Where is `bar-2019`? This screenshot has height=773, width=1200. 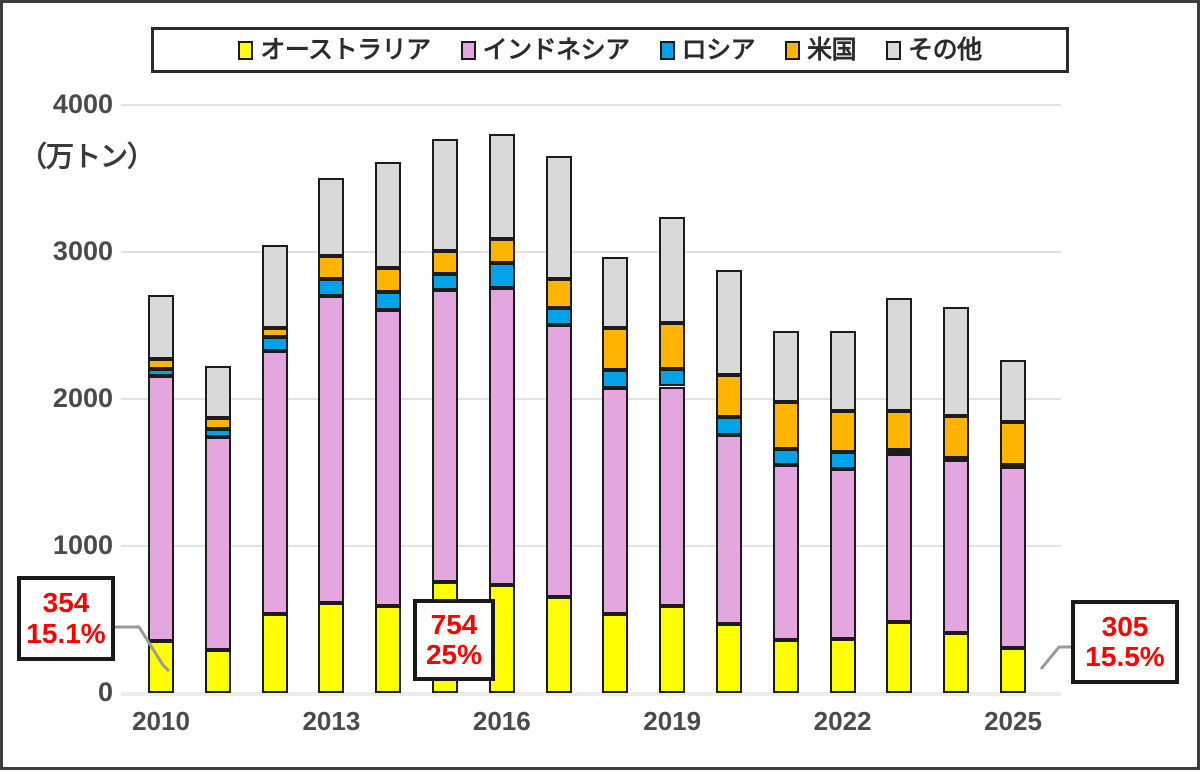 bar-2019 is located at coordinates (672, 348).